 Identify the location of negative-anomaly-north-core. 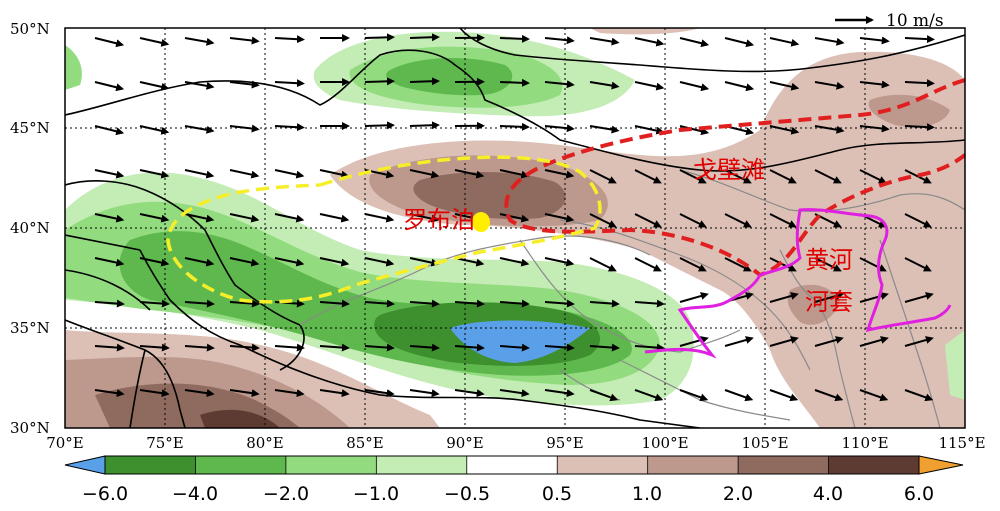
(449, 77).